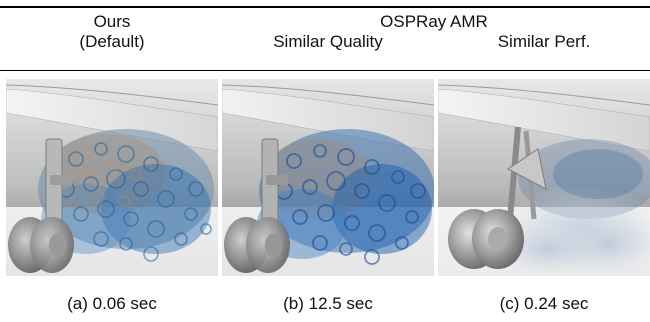 The image size is (650, 322). What do you see at coordinates (126, 195) in the screenshot?
I see `panel-a-turbulence` at bounding box center [126, 195].